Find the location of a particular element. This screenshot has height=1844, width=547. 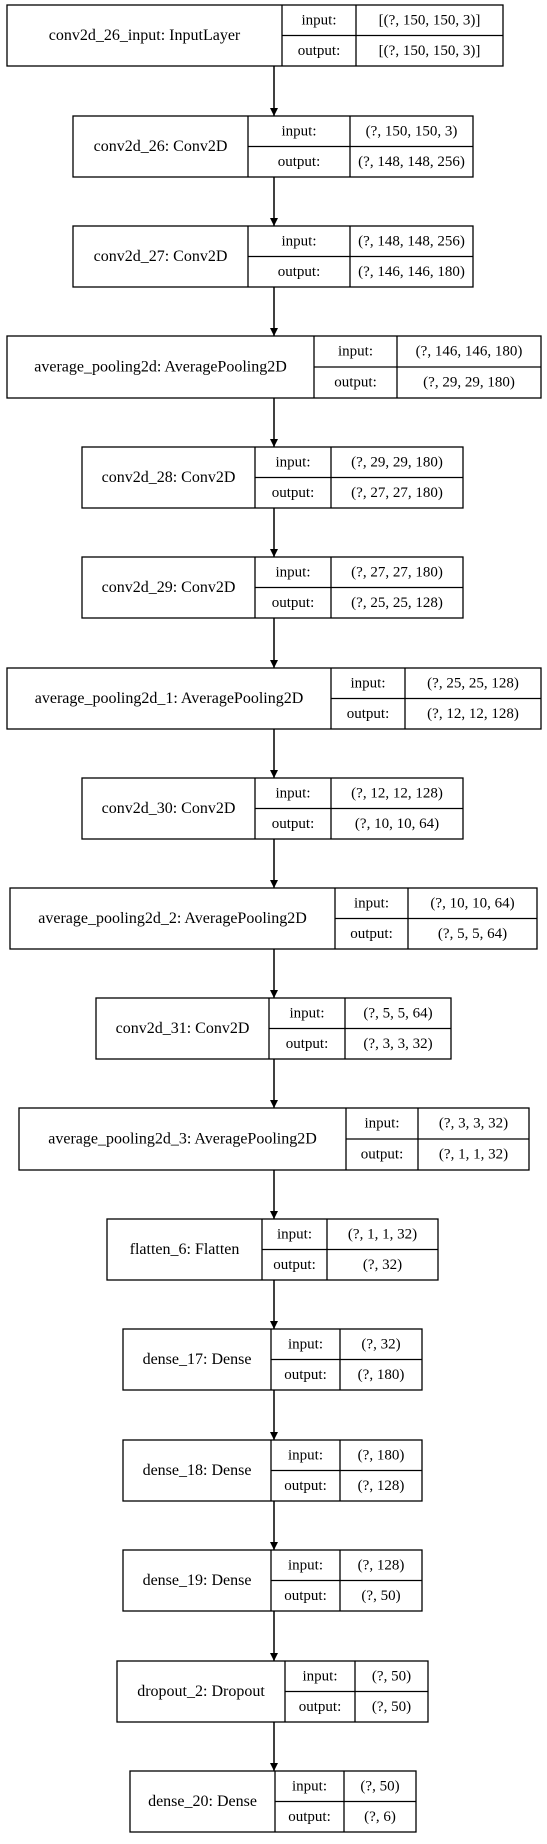

layer-name: conv2d_26_input: InputLayer is located at coordinates (145, 35).